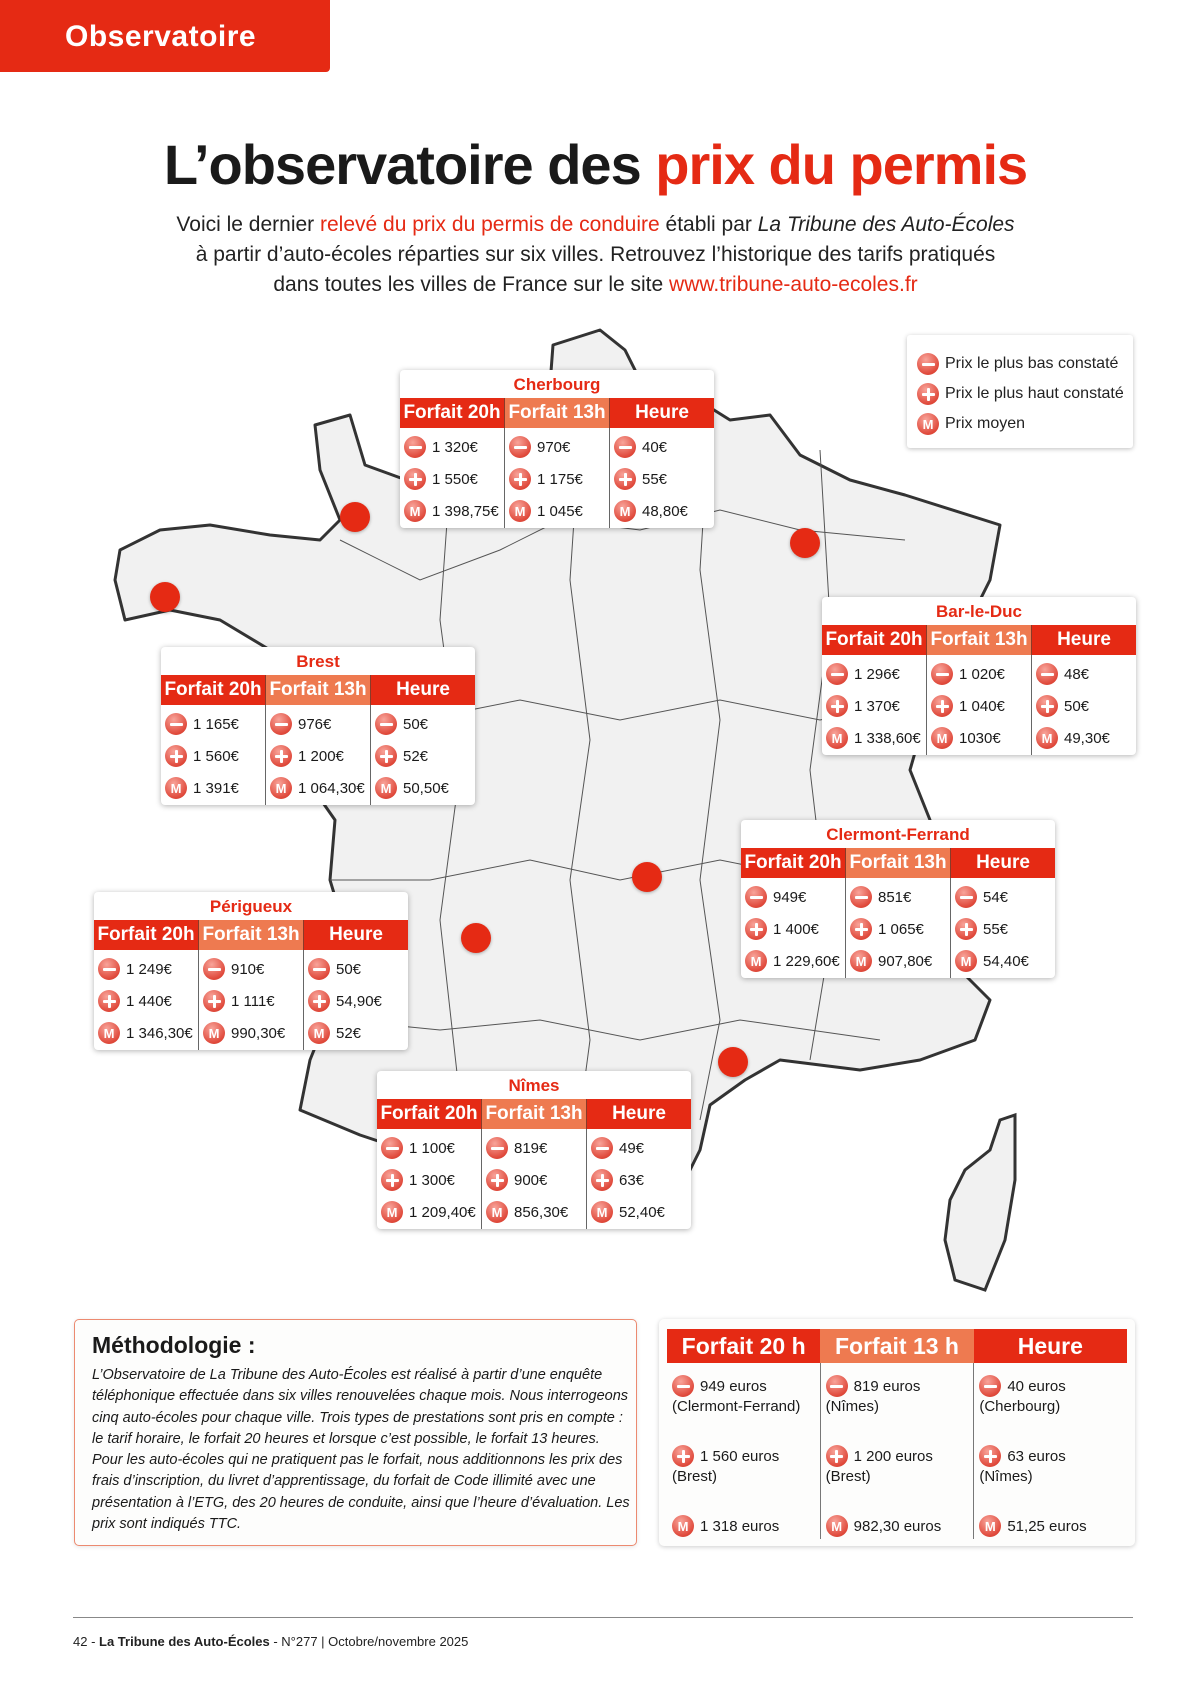 The width and height of the screenshot is (1191, 1684). What do you see at coordinates (1003, 928) in the screenshot?
I see `price-column-h: 54€ 55€ M 54,40€` at bounding box center [1003, 928].